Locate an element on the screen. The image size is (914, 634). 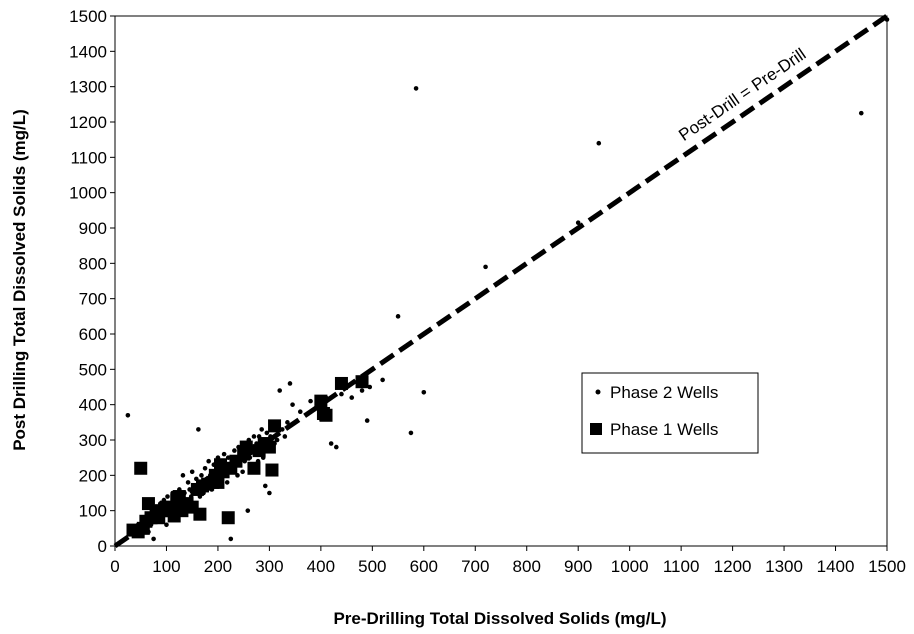
y-tick-label: 1000 is located at coordinates (88, 193).